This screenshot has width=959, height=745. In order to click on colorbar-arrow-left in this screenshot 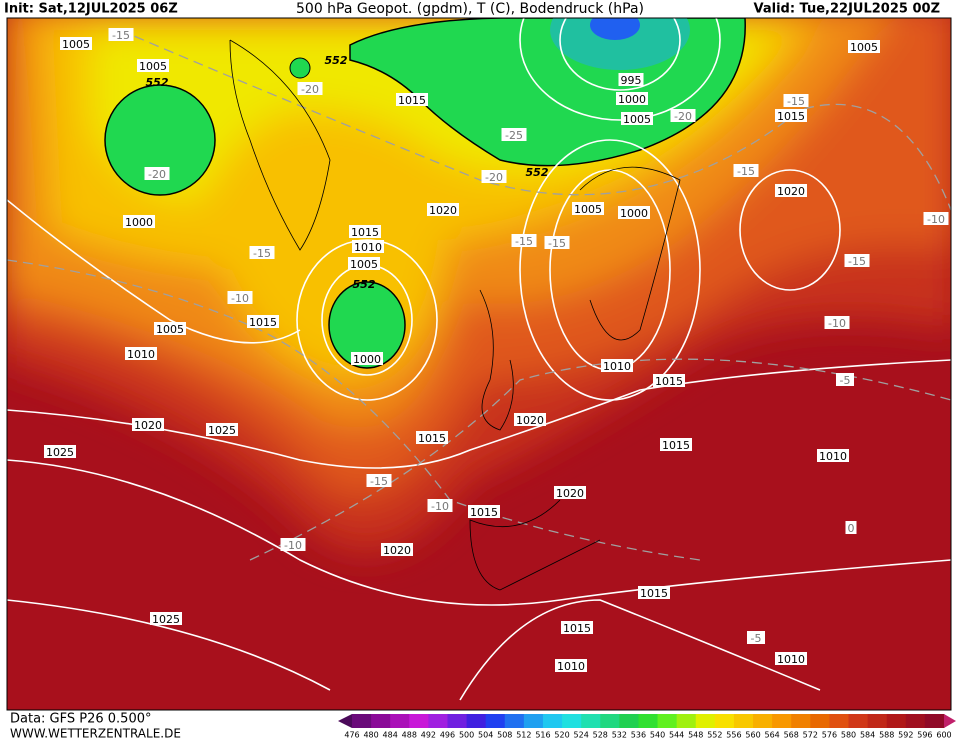, I will do `click(345, 721)`.